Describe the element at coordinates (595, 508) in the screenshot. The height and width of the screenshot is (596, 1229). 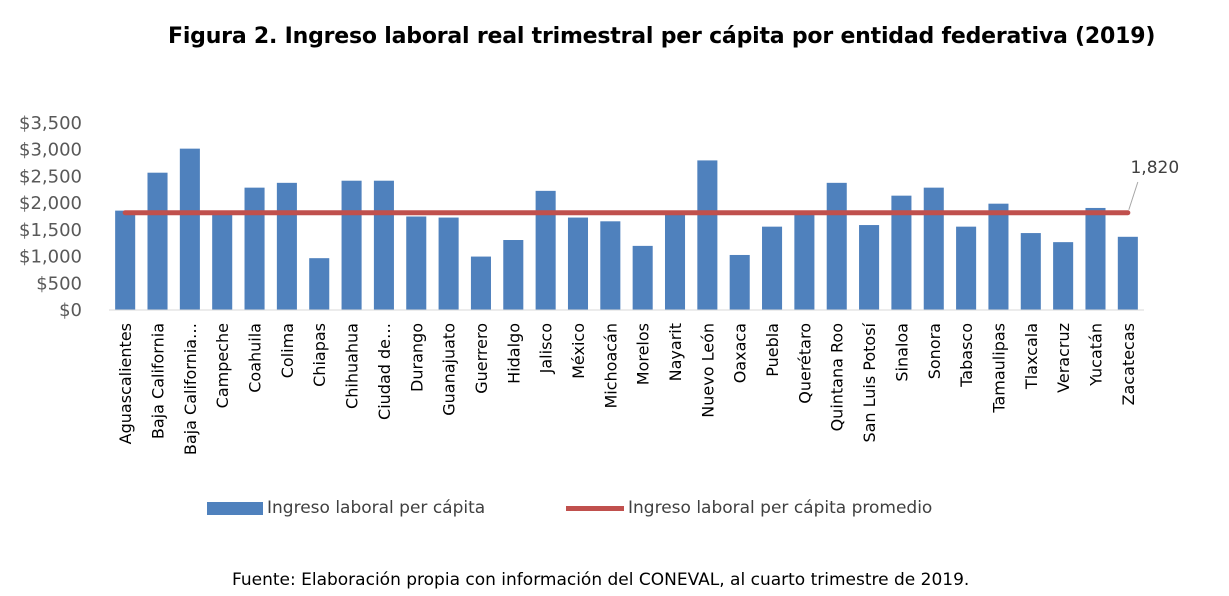
I see `legend-swatch-line` at that location.